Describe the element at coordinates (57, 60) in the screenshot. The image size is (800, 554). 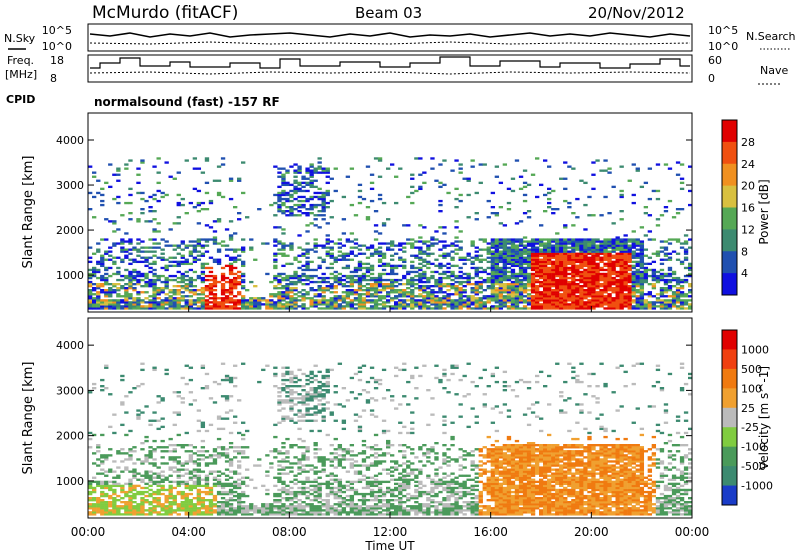
I see `freq-tick-high: 18` at that location.